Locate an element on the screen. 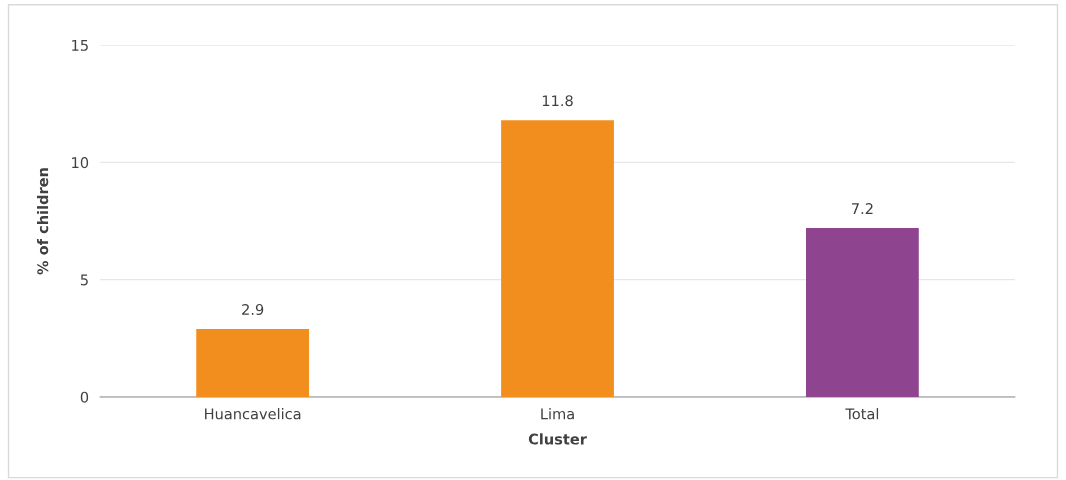  y-tick-label: 5 is located at coordinates (84, 280).